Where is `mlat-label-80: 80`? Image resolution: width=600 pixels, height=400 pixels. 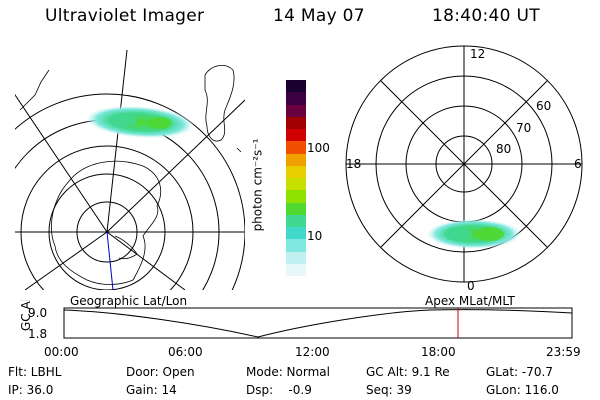 mlat-label-80: 80 is located at coordinates (503, 149).